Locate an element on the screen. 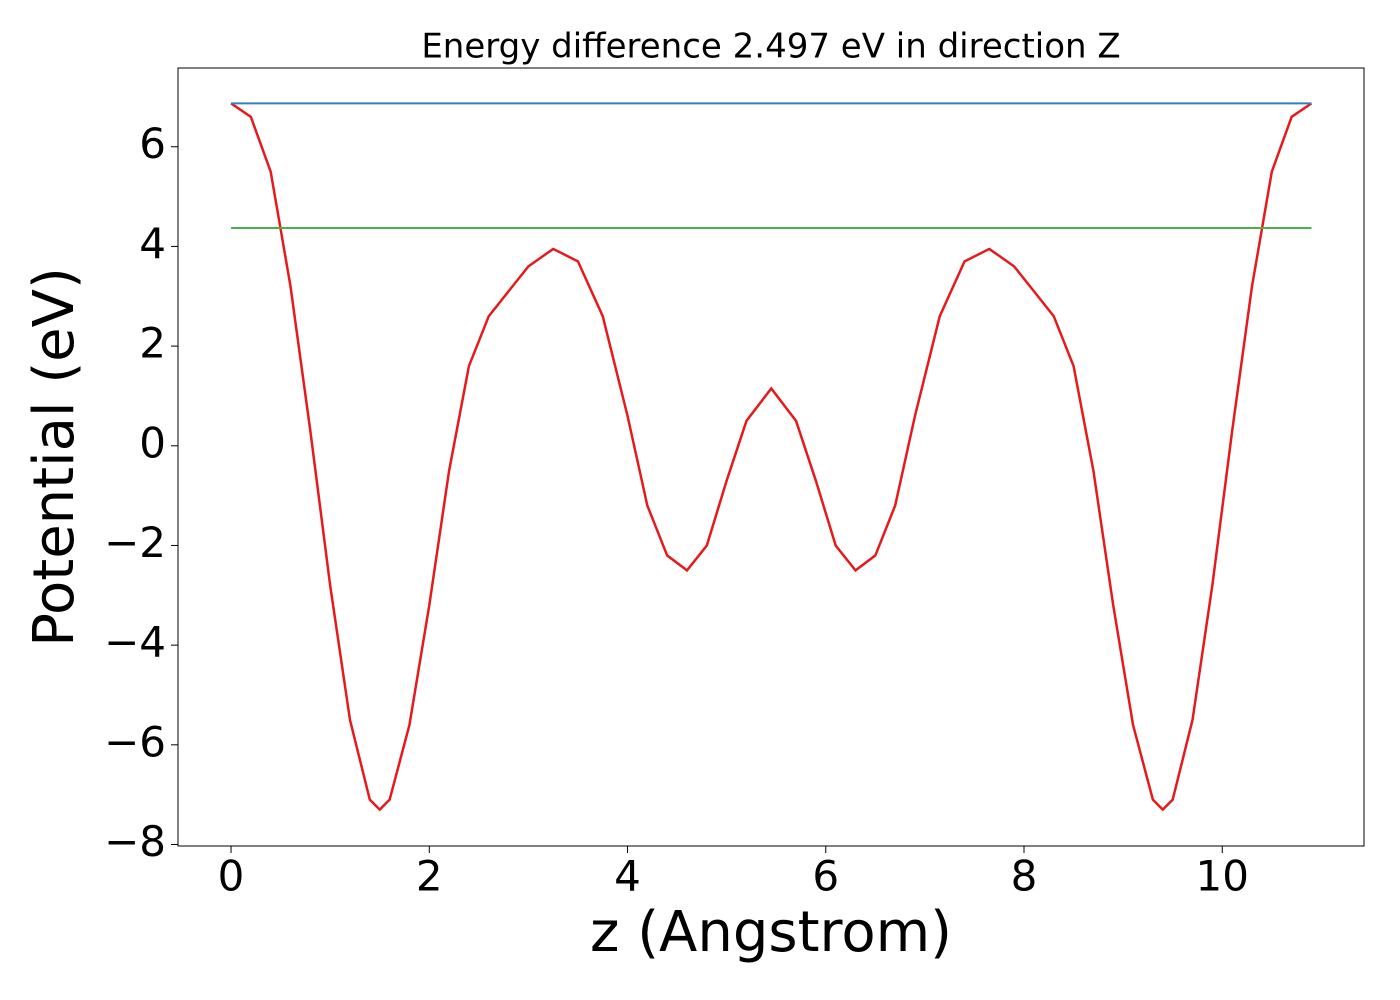 The height and width of the screenshot is (1000, 1400). x-tick-label: 2 is located at coordinates (429, 876).